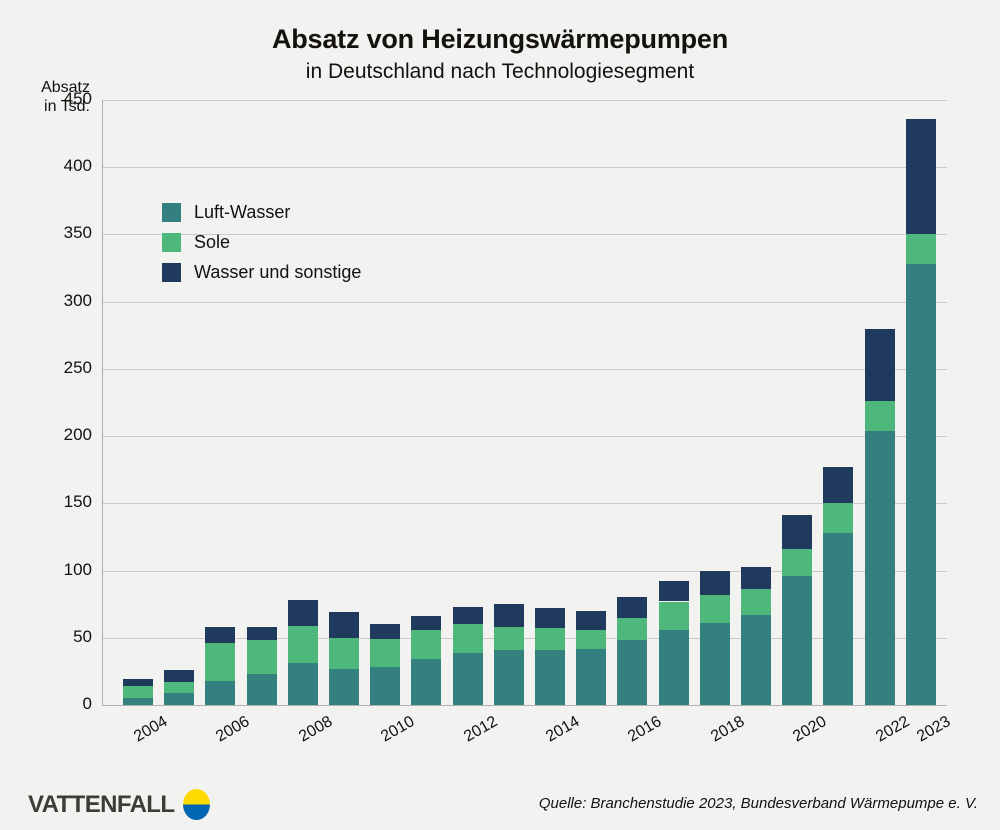 The image size is (1000, 830). What do you see at coordinates (261, 272) in the screenshot?
I see `legend-item-2: Wasser und sonstige` at bounding box center [261, 272].